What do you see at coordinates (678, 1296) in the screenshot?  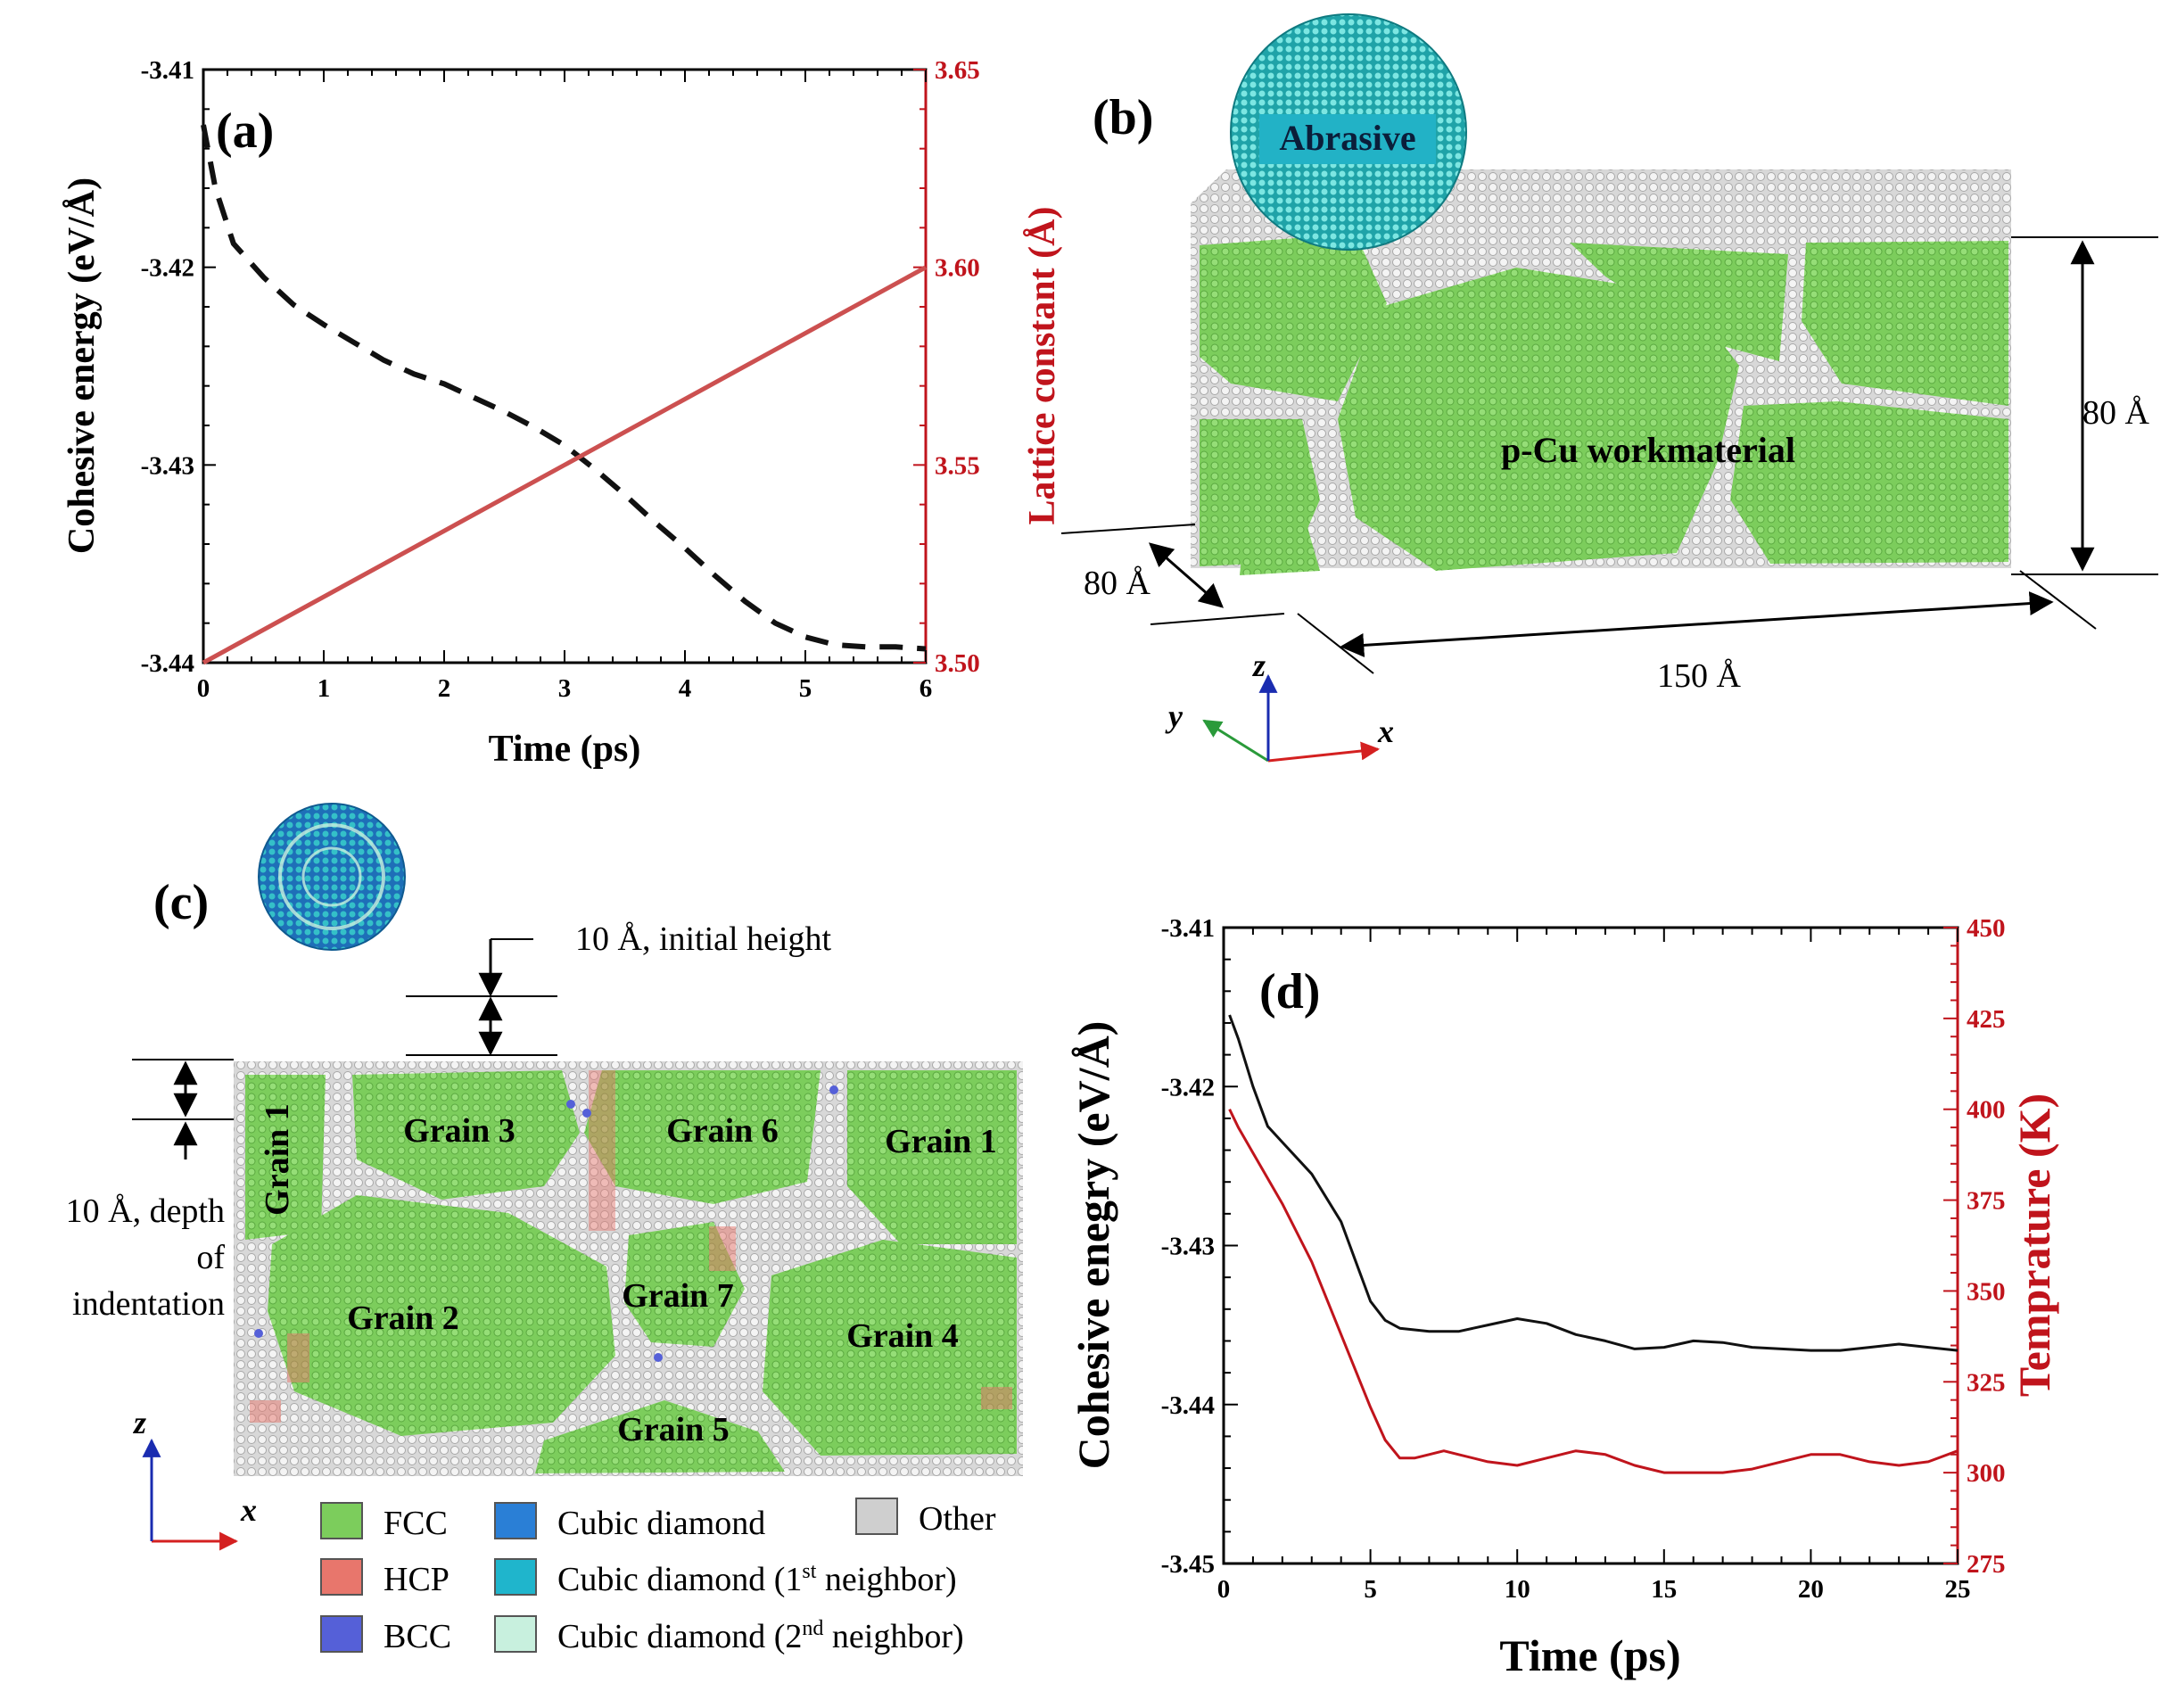 I see `grain-label-7: Grain 7` at bounding box center [678, 1296].